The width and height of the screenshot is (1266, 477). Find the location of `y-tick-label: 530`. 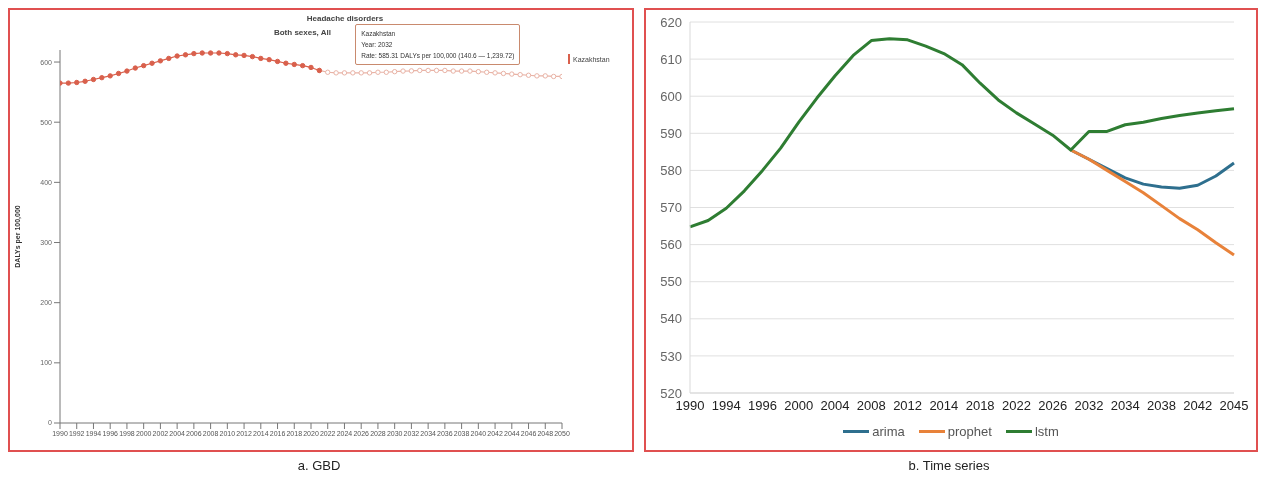

y-tick-label: 530 is located at coordinates (671, 356).